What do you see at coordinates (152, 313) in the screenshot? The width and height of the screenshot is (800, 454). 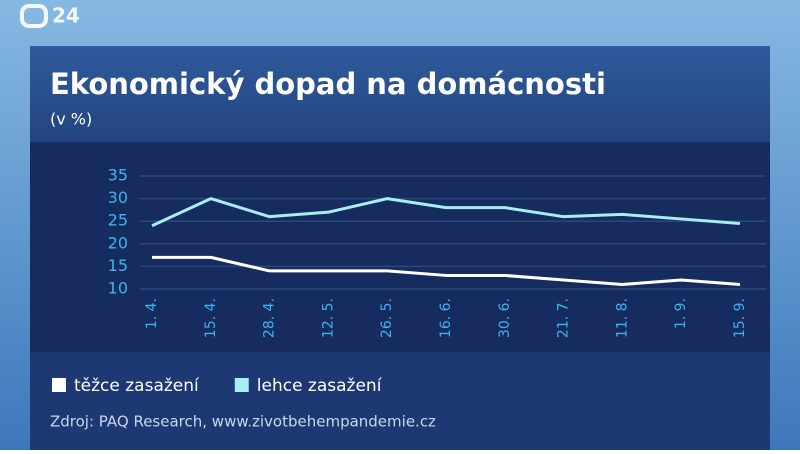 I see `x-tick-label: 1. 4.` at bounding box center [152, 313].